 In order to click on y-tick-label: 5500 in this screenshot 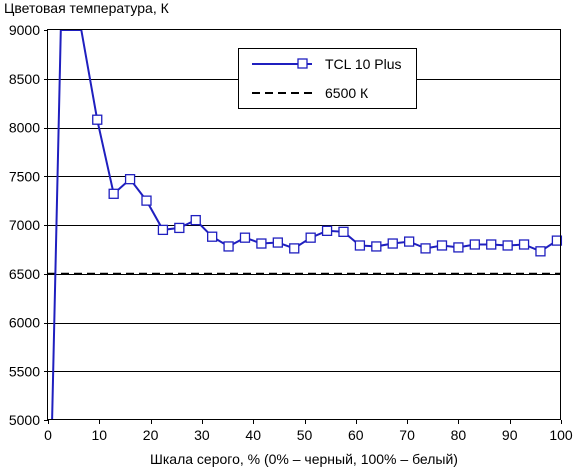, I will do `click(24, 371)`.